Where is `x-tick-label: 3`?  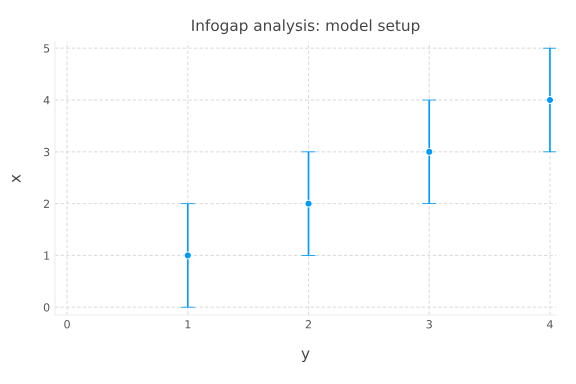 x-tick-label: 3 is located at coordinates (429, 324).